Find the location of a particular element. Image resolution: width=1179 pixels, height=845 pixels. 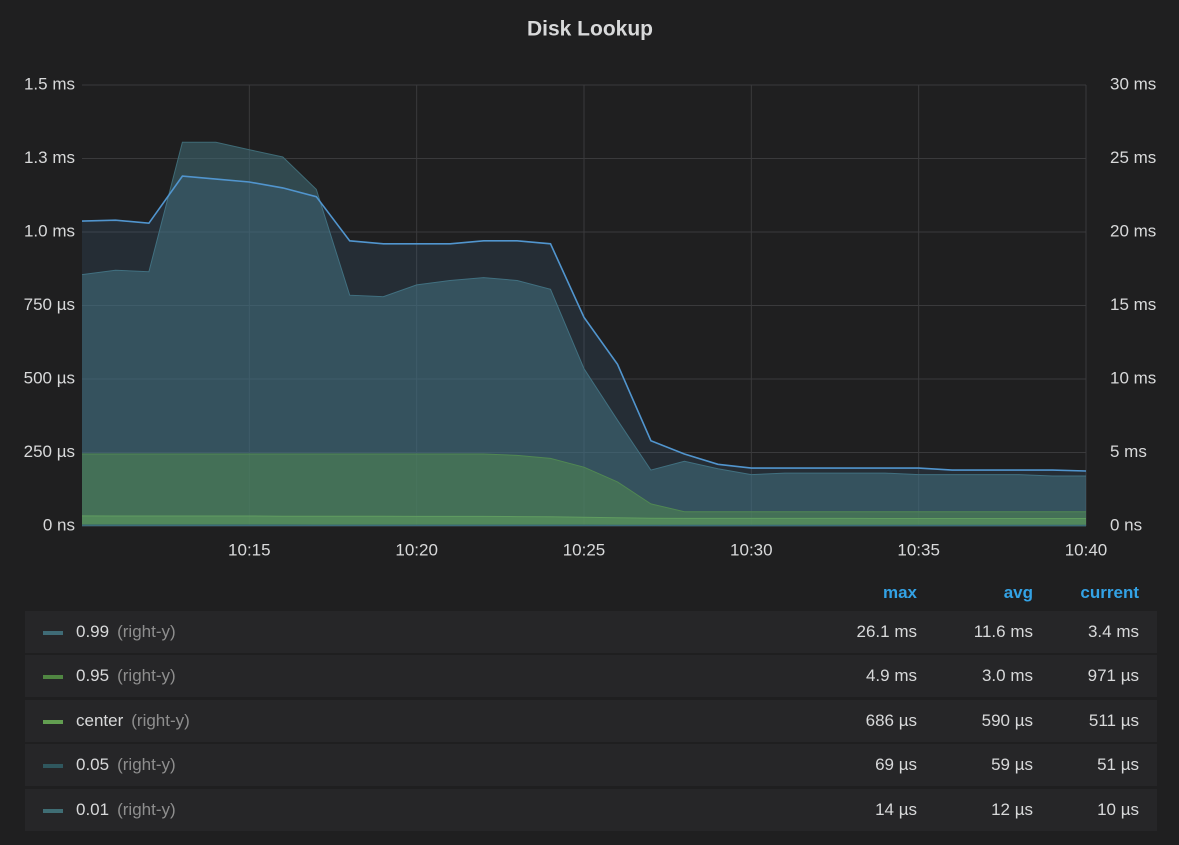

legend-stat: 11.6 ms is located at coordinates (1003, 631).